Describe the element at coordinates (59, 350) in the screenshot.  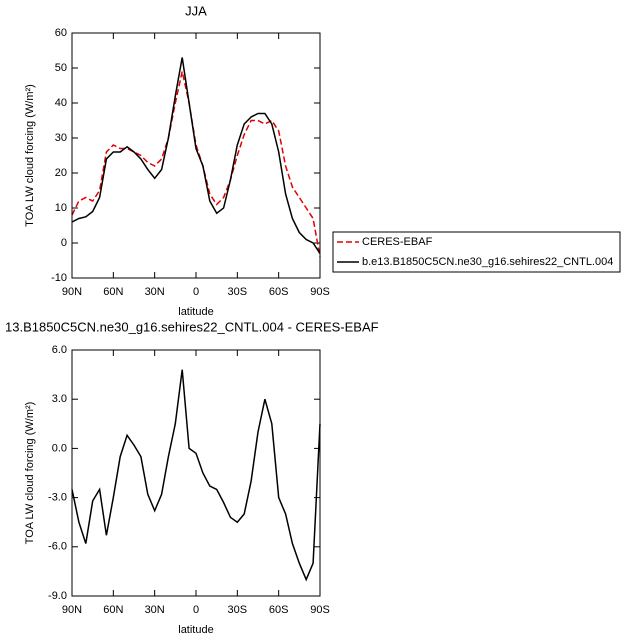
I see `y-tick-label: 6.0` at that location.